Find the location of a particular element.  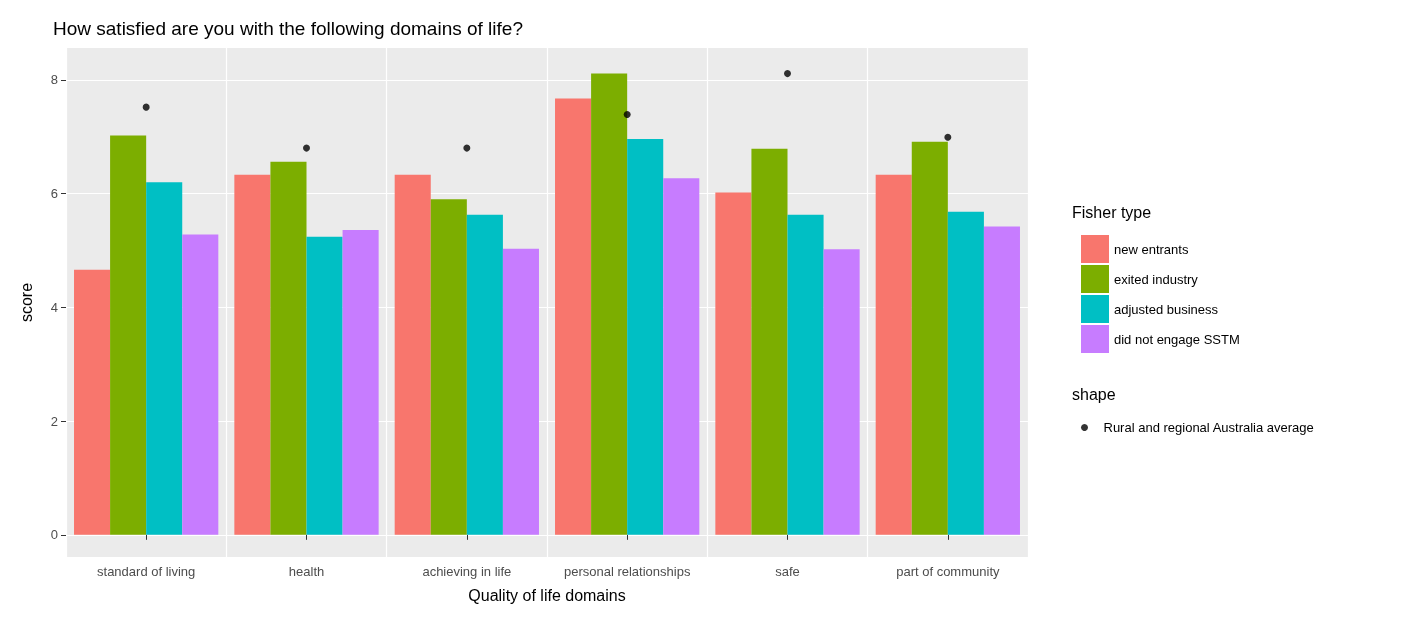

x-axis-title: Quality of life domains is located at coordinates (547, 595).